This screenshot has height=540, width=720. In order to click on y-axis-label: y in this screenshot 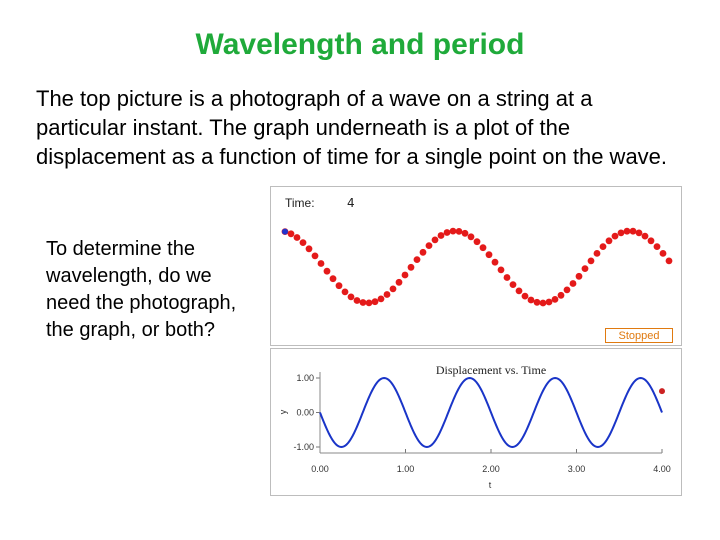, I will do `click(283, 411)`.